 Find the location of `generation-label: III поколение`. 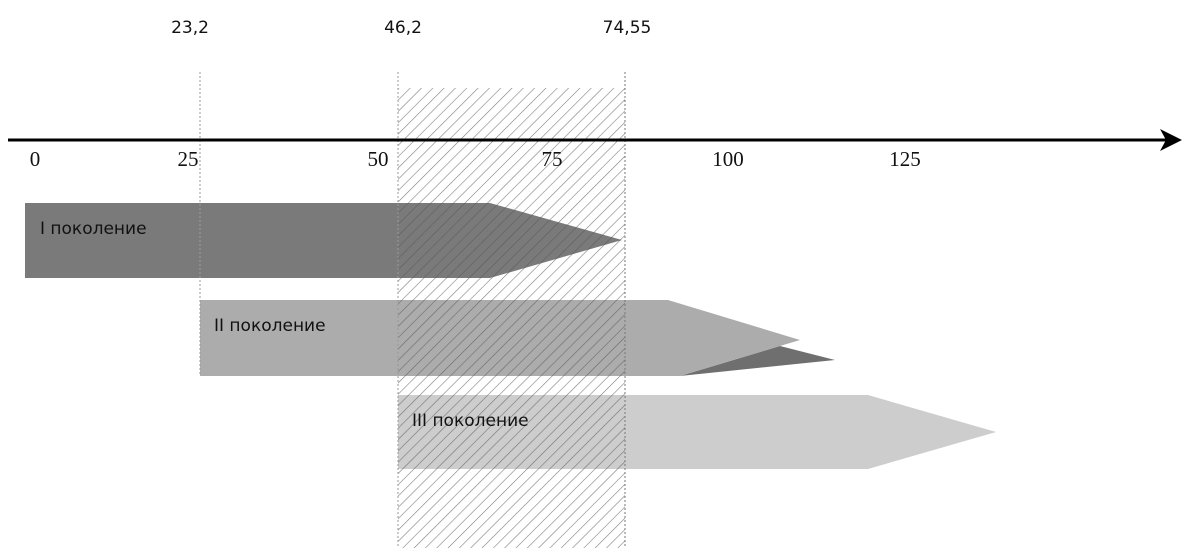

generation-label: III поколение is located at coordinates (470, 421).